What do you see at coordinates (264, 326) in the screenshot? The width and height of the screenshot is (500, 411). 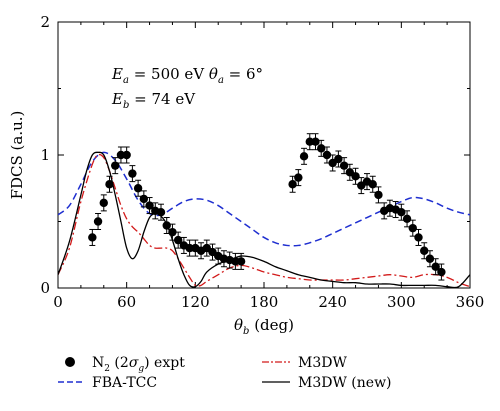 I see `x-axis-title: θb (deg)` at bounding box center [264, 326].